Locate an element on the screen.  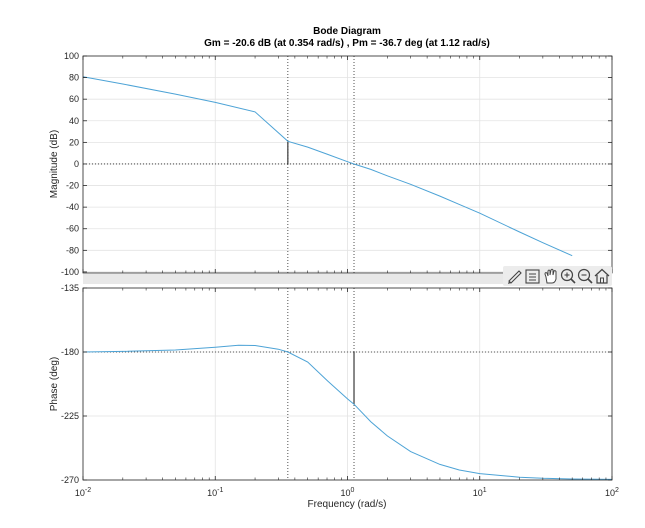
chart-title: Bode Diagram is located at coordinates (347, 31).